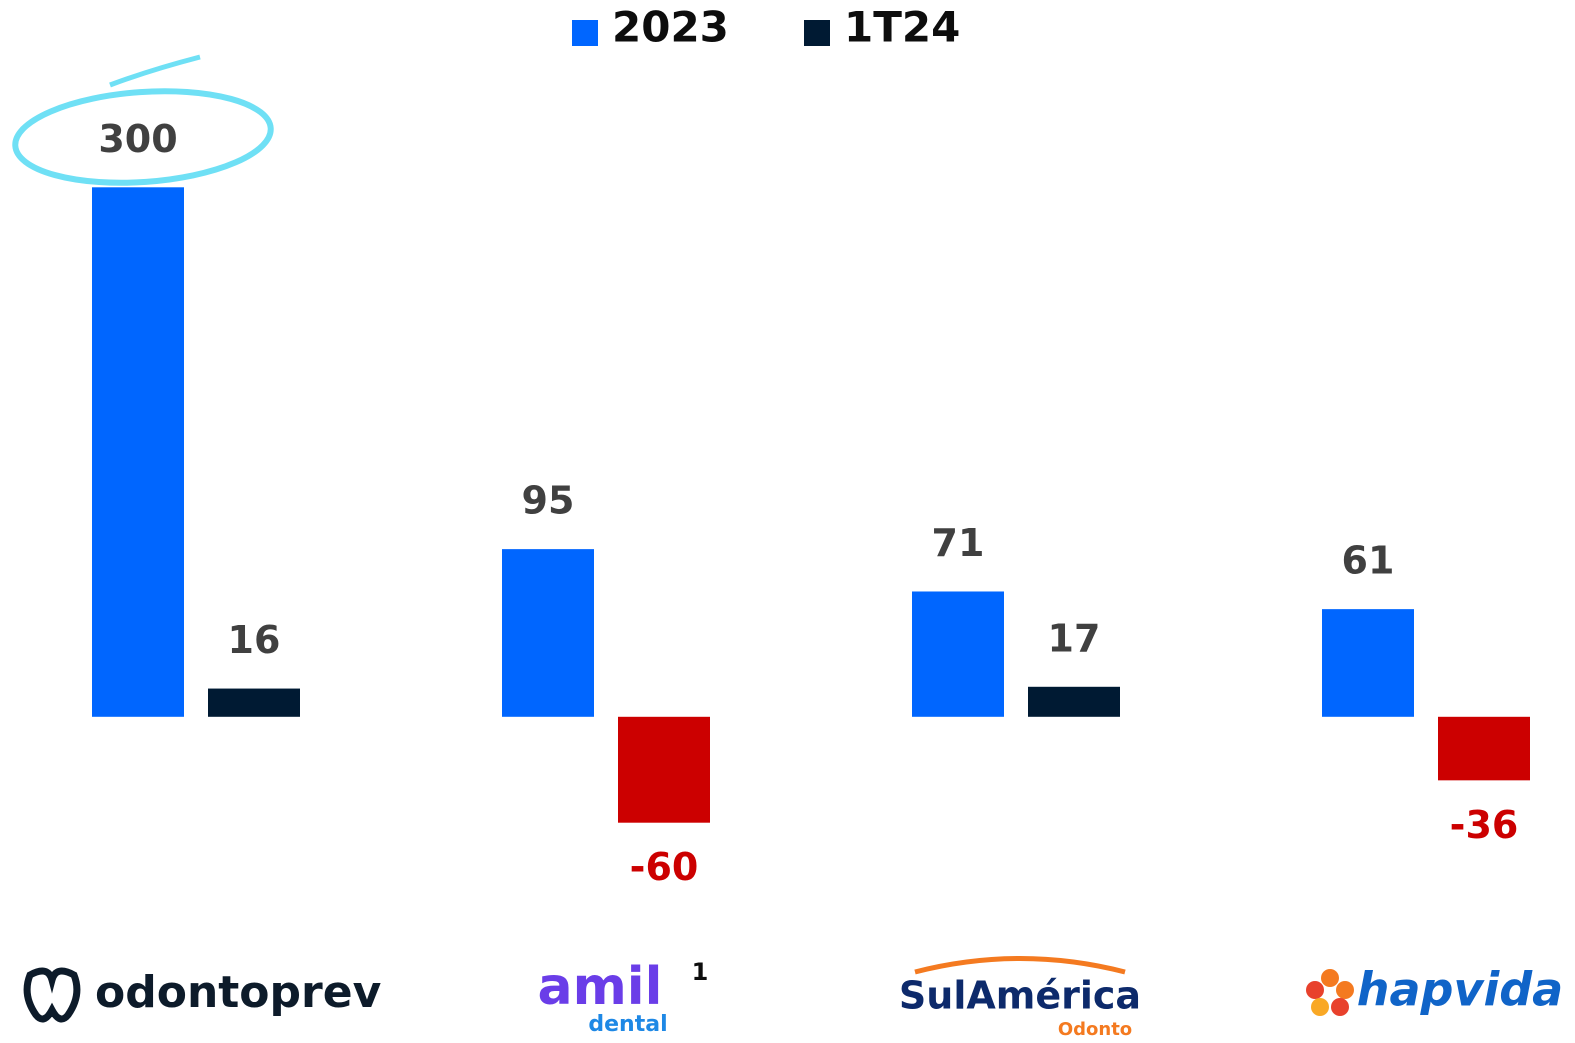  Describe the element at coordinates (958, 543) in the screenshot. I see `data-label: 71` at that location.